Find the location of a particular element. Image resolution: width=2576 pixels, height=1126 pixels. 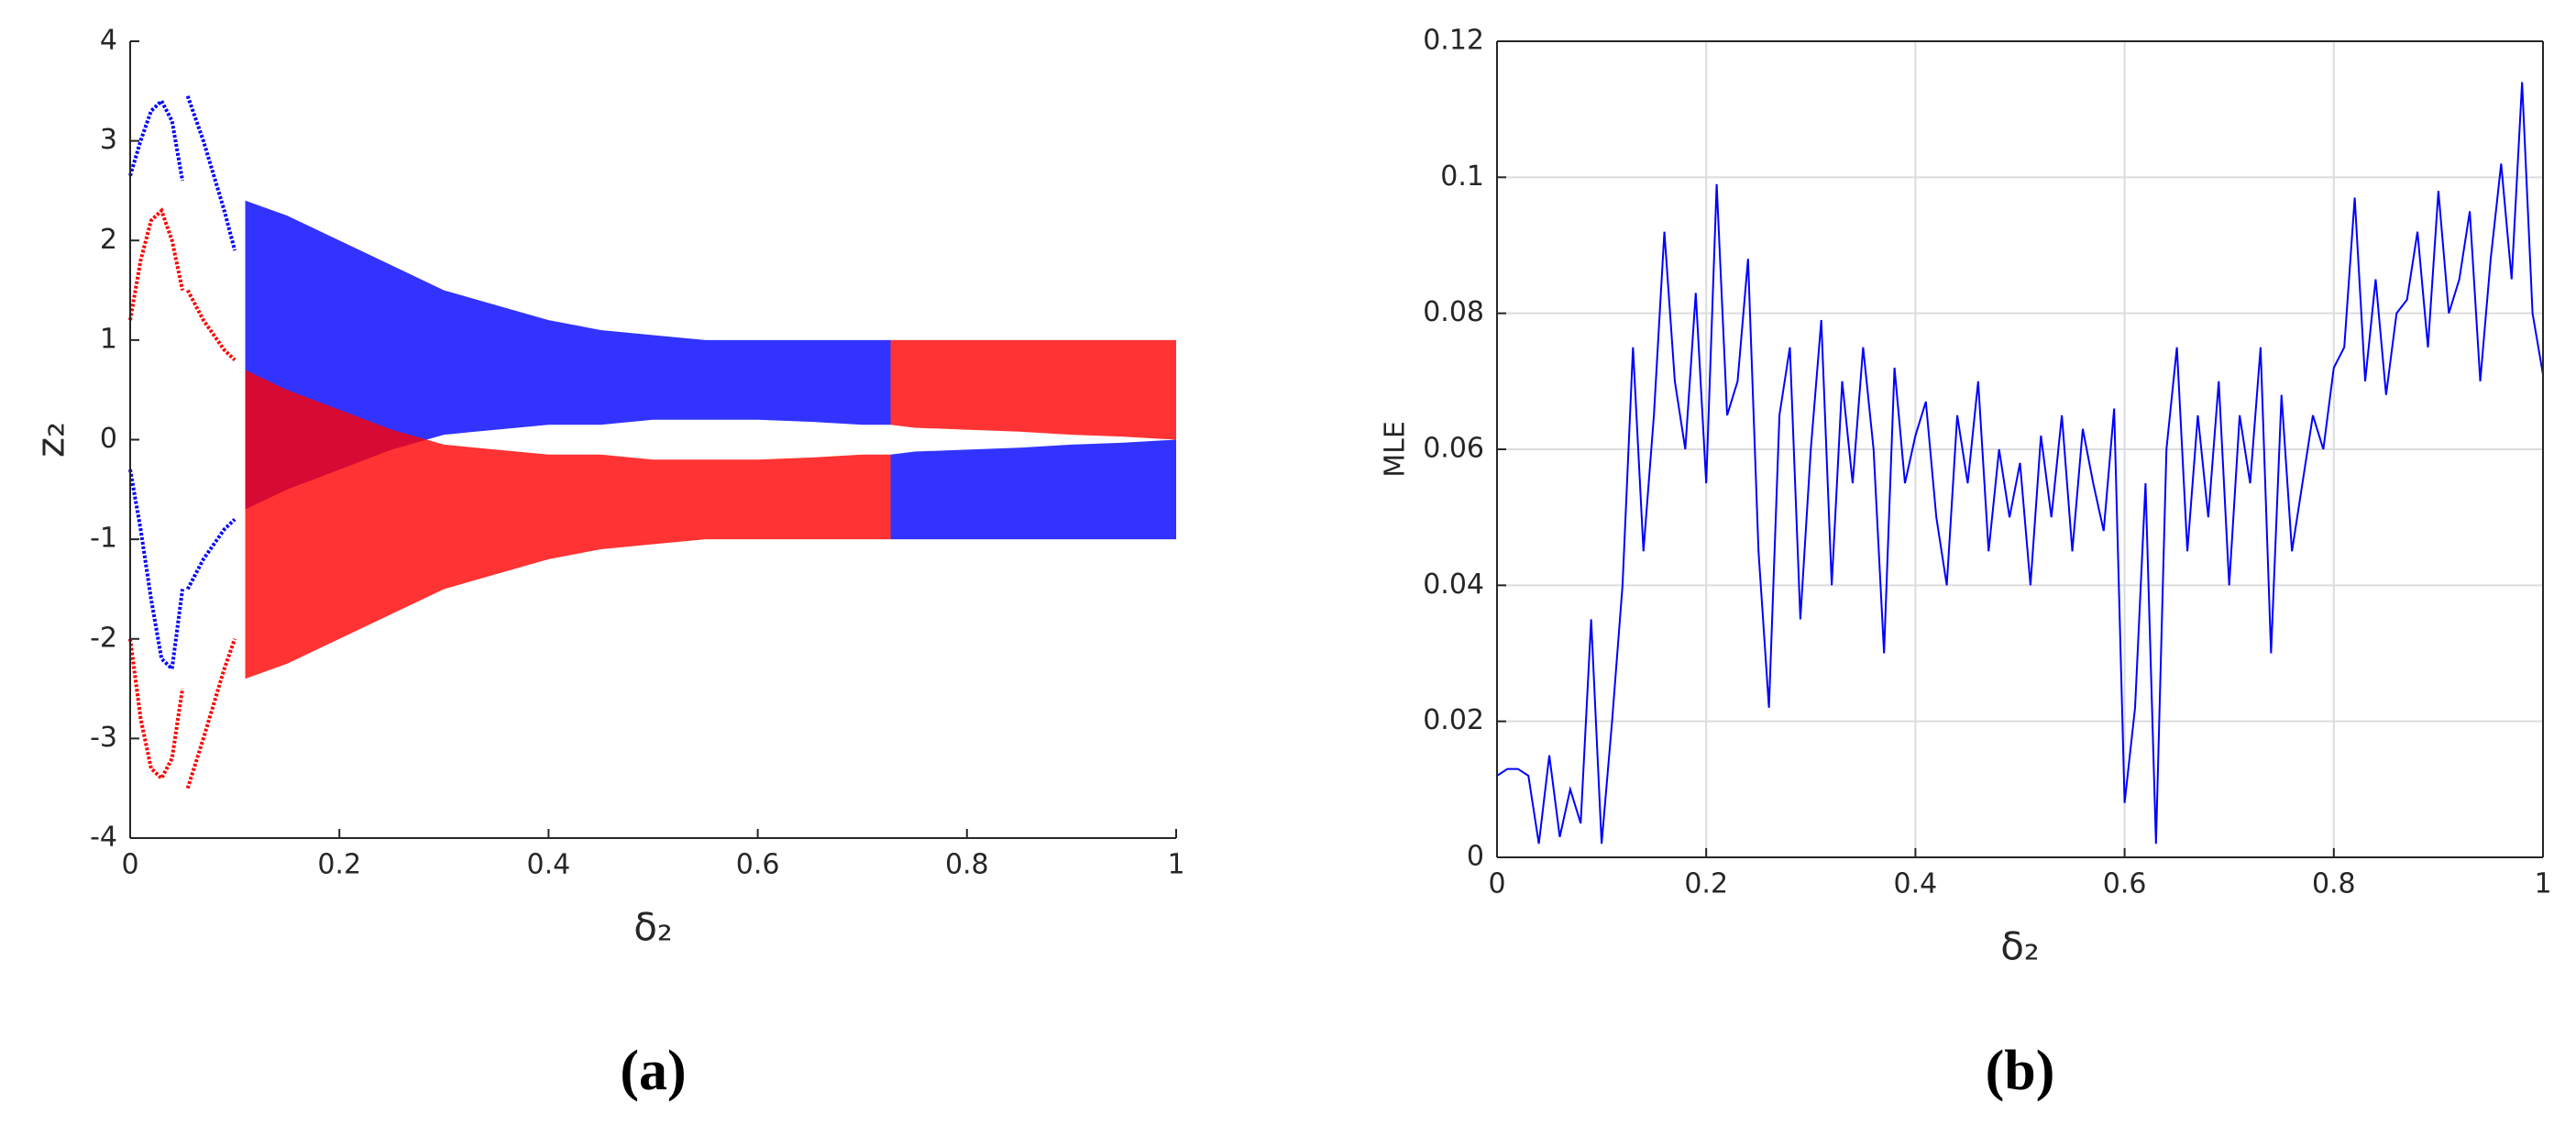

panel-label: (b) is located at coordinates (2020, 1071).